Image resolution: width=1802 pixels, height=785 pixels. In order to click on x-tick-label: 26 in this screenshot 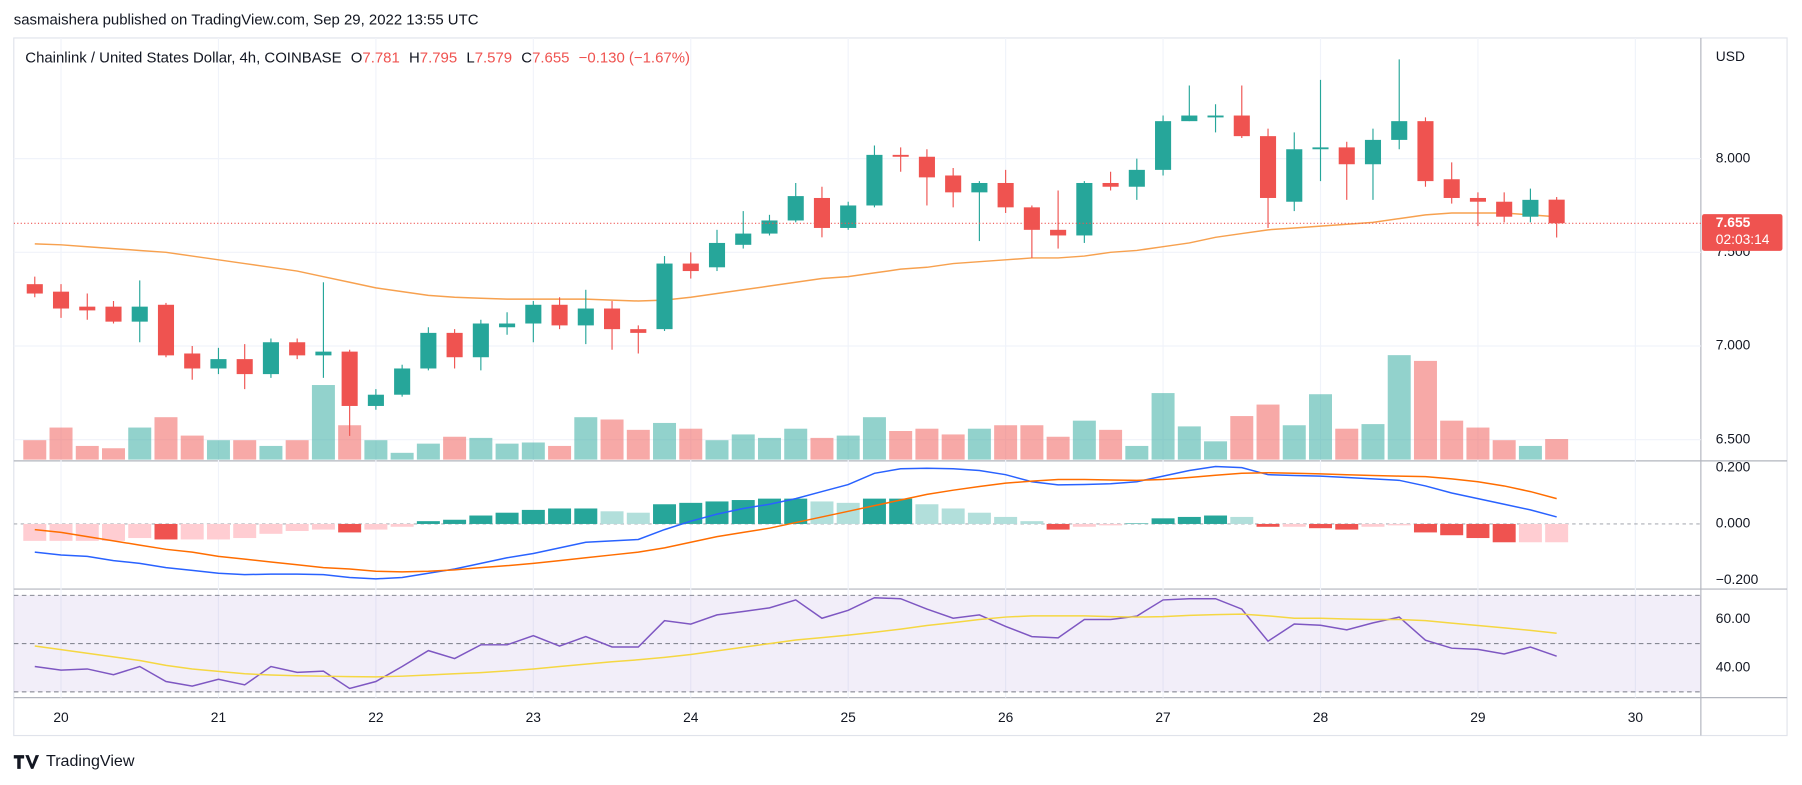, I will do `click(1006, 717)`.